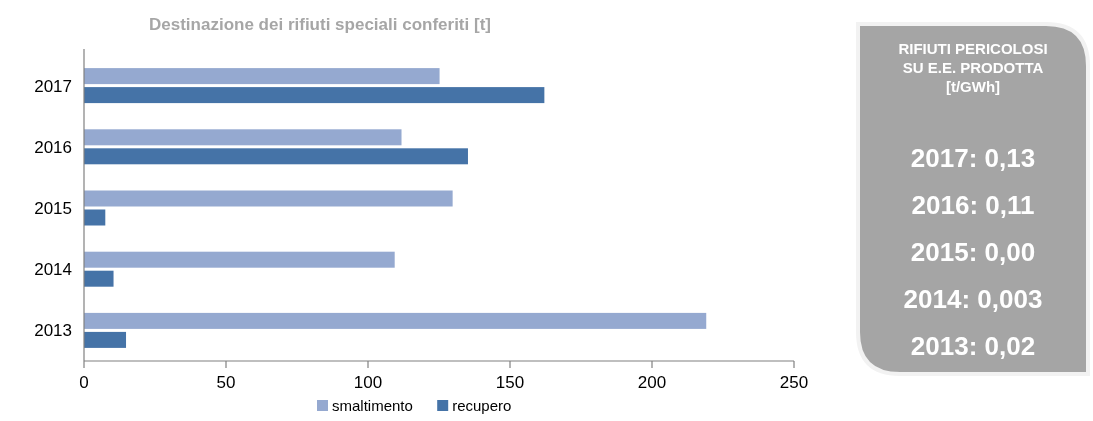  What do you see at coordinates (794, 382) in the screenshot?
I see `x-tick-label: 250` at bounding box center [794, 382].